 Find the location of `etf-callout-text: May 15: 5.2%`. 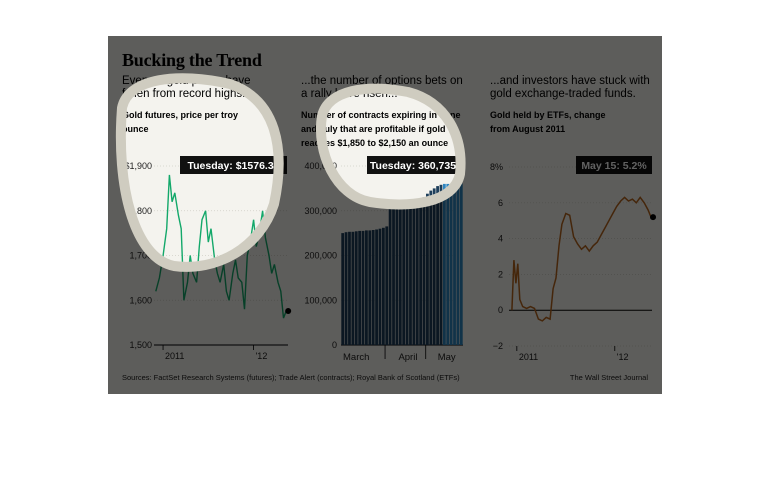

etf-callout-text: May 15: 5.2% is located at coordinates (614, 166).